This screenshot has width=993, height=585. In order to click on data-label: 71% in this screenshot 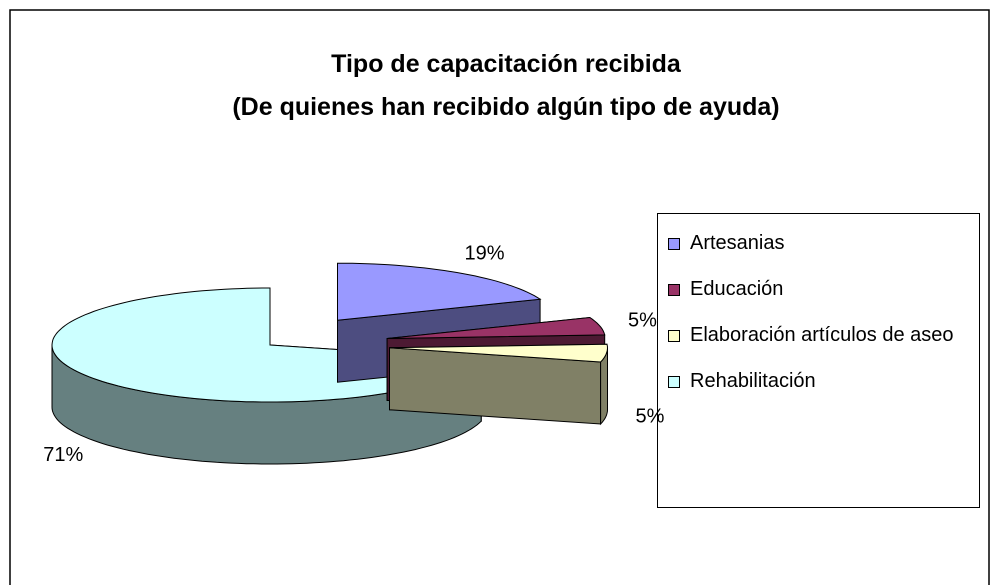, I will do `click(63, 455)`.